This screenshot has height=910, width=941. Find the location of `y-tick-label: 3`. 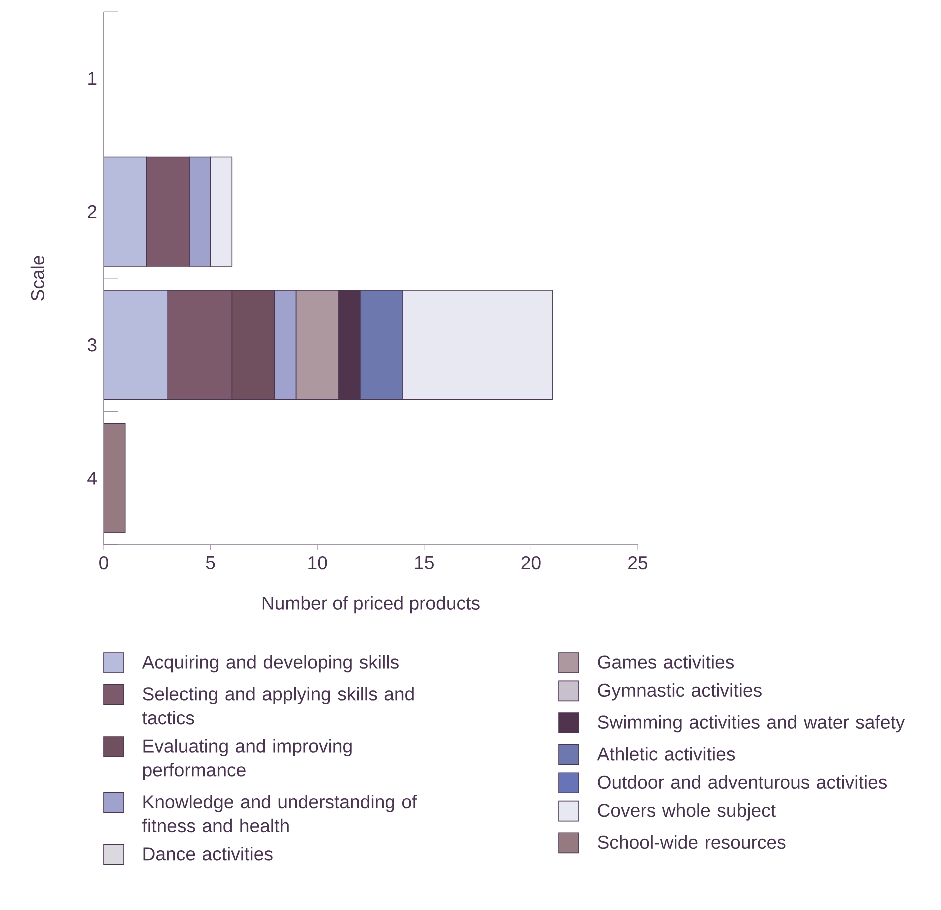

y-tick-label: 3 is located at coordinates (92, 345).